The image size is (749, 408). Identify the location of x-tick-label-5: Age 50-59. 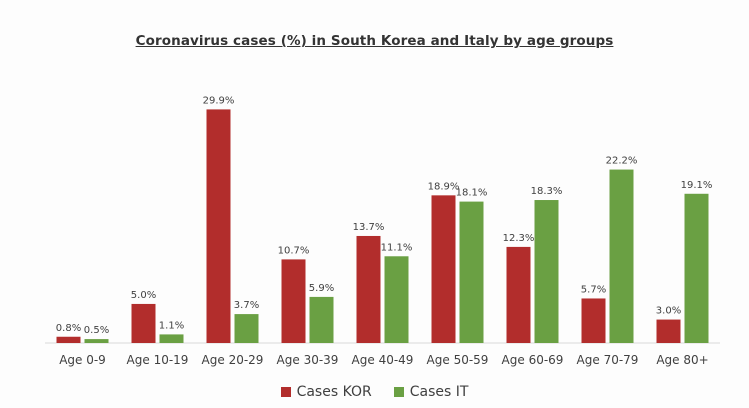
(458, 360).